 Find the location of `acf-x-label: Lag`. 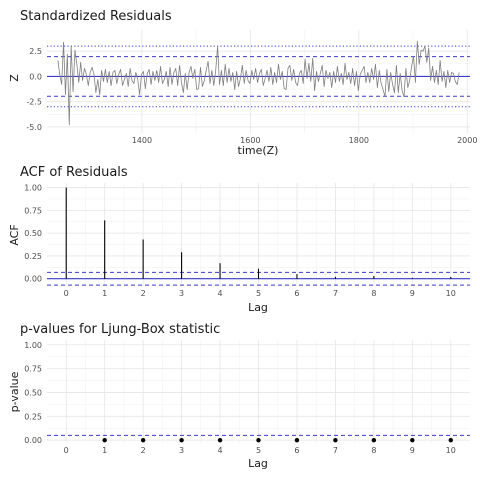

acf-x-label: Lag is located at coordinates (258, 307).